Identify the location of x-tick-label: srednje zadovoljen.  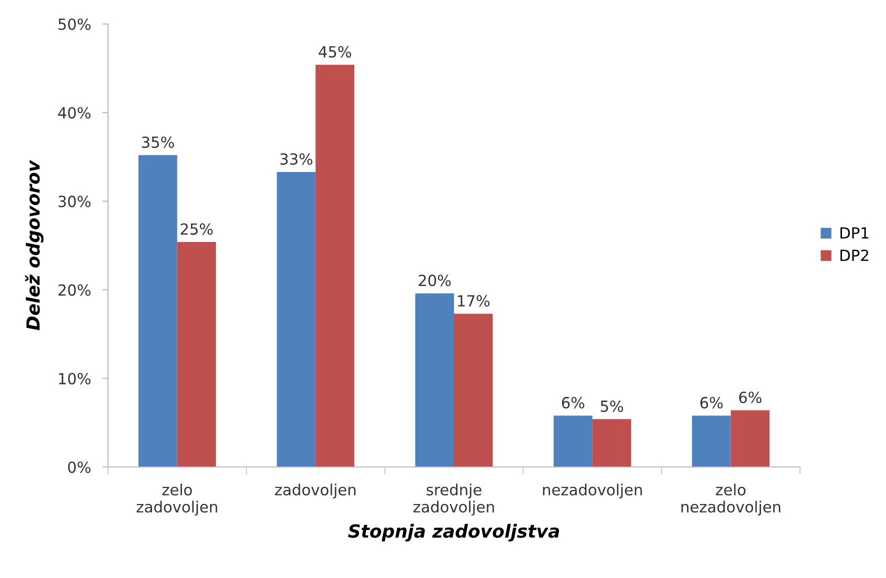
(453, 500).